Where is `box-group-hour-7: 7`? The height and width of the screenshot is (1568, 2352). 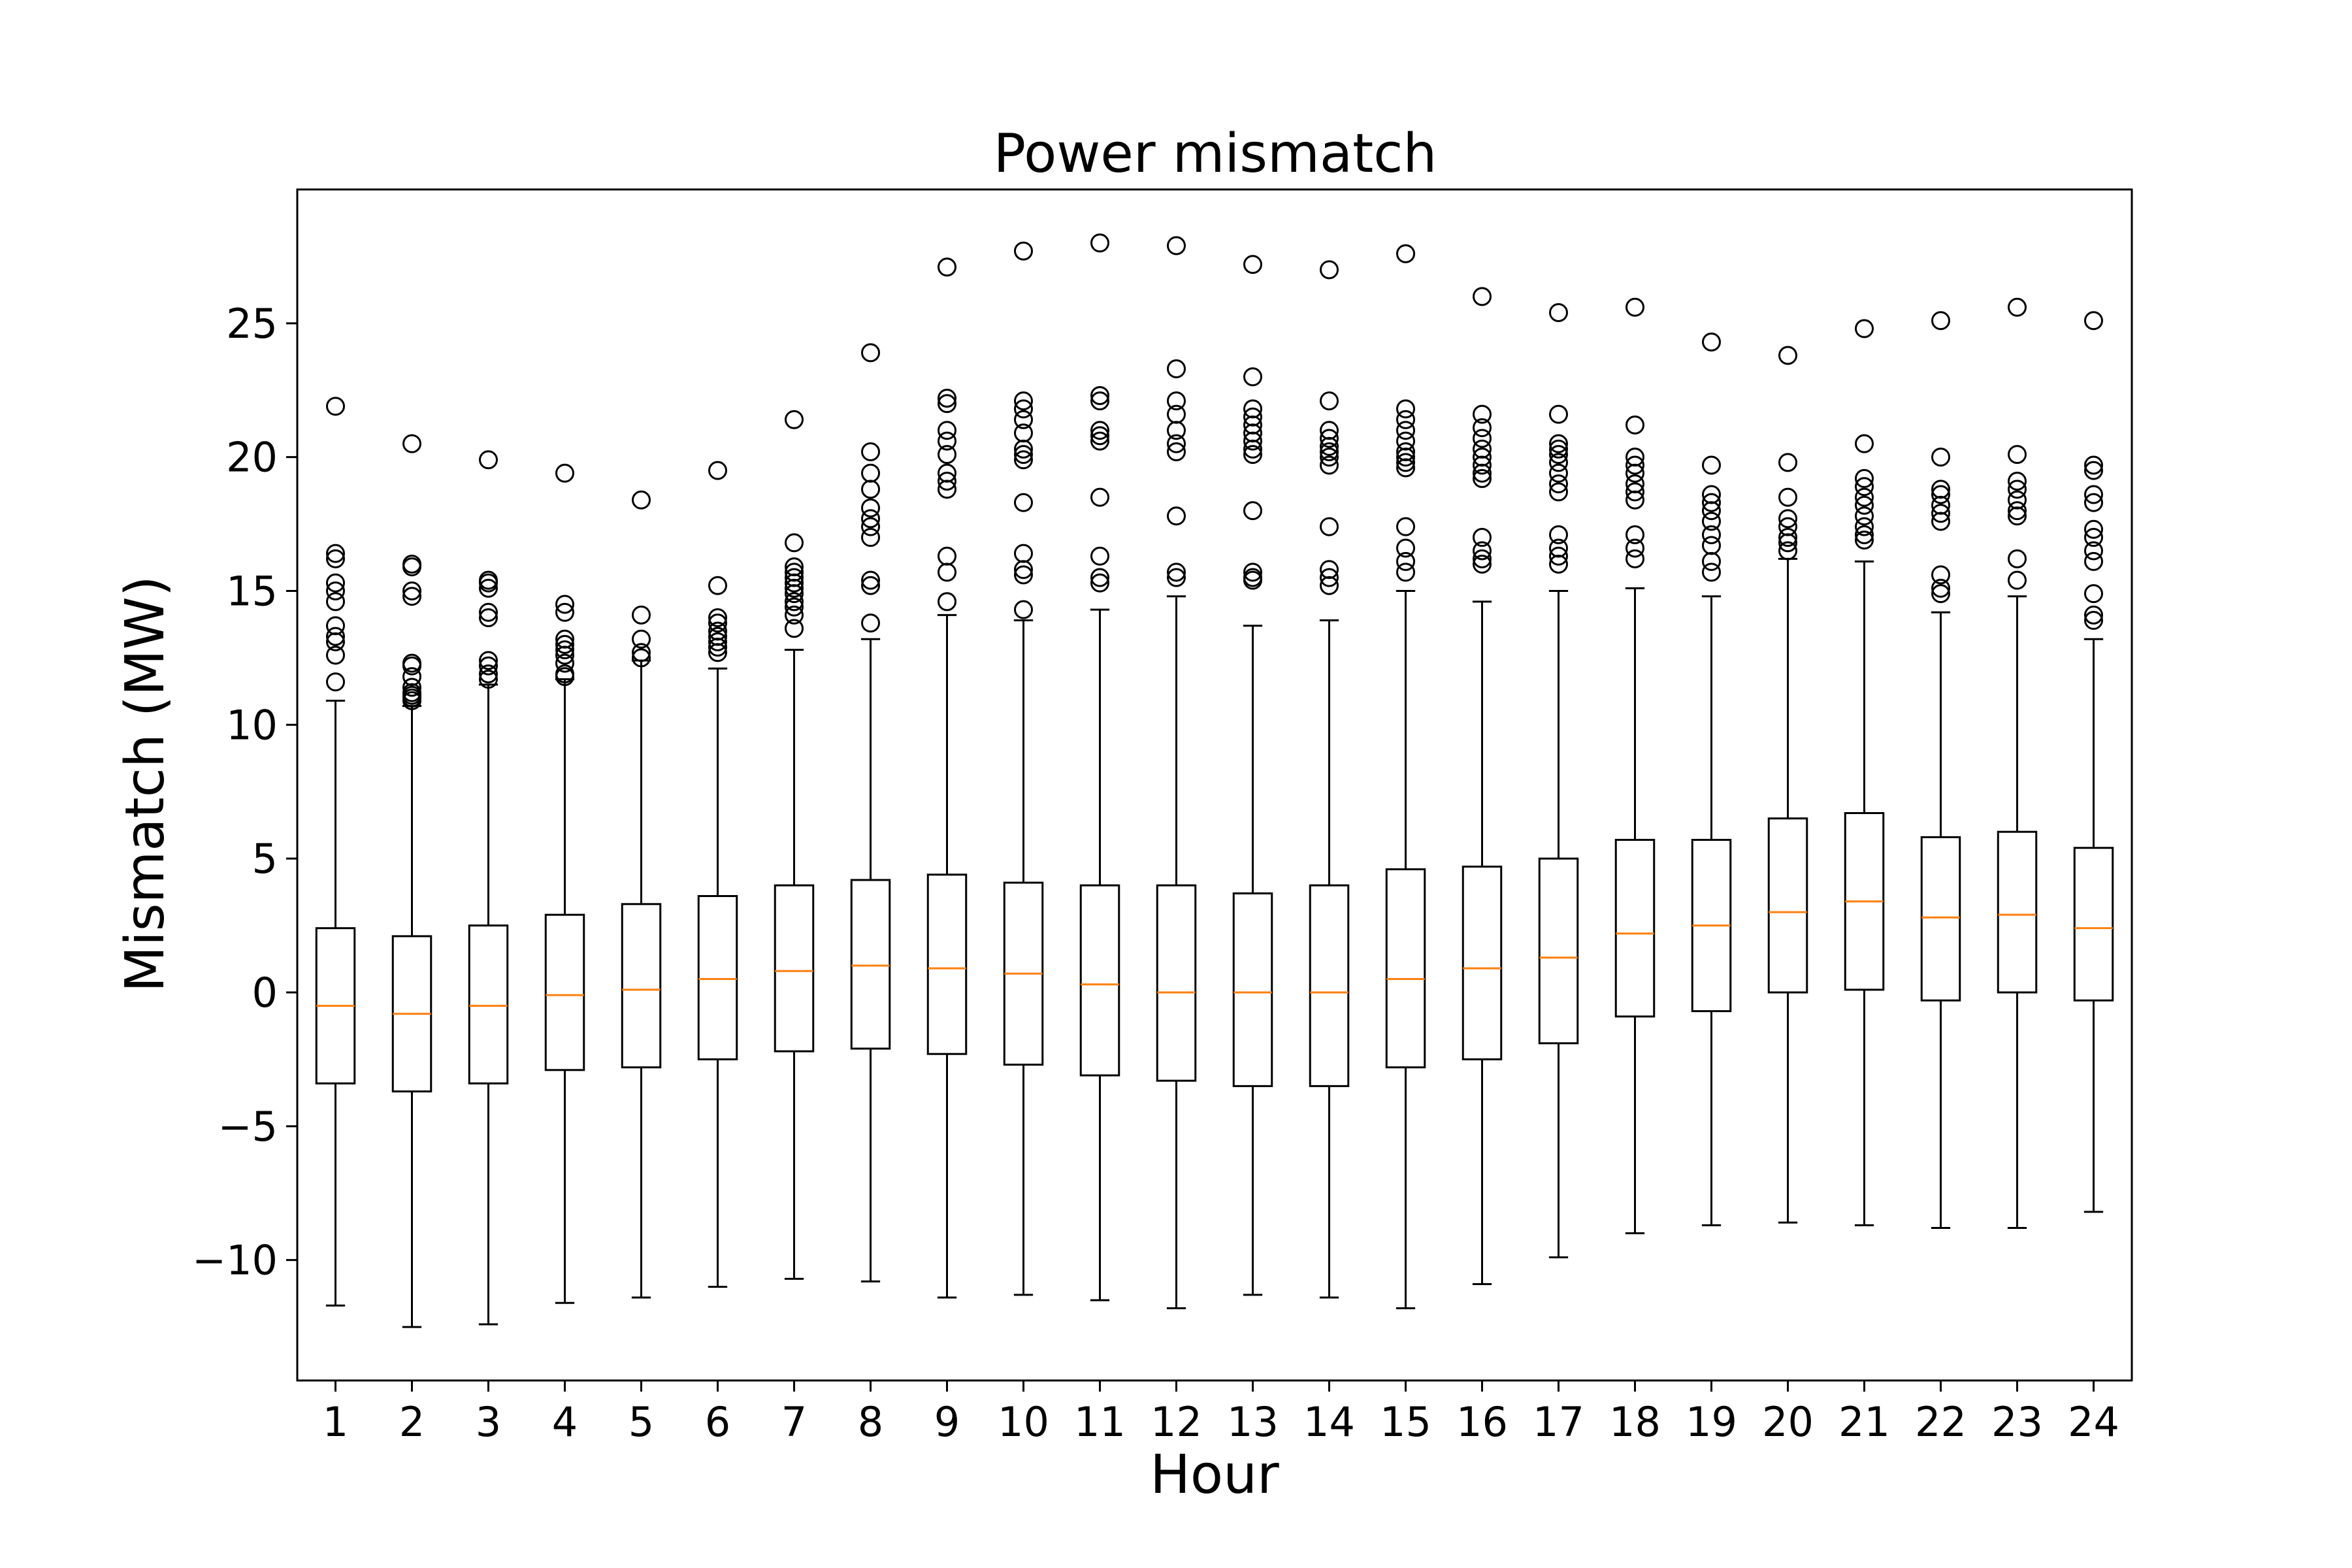
box-group-hour-7: 7 is located at coordinates (794, 928).